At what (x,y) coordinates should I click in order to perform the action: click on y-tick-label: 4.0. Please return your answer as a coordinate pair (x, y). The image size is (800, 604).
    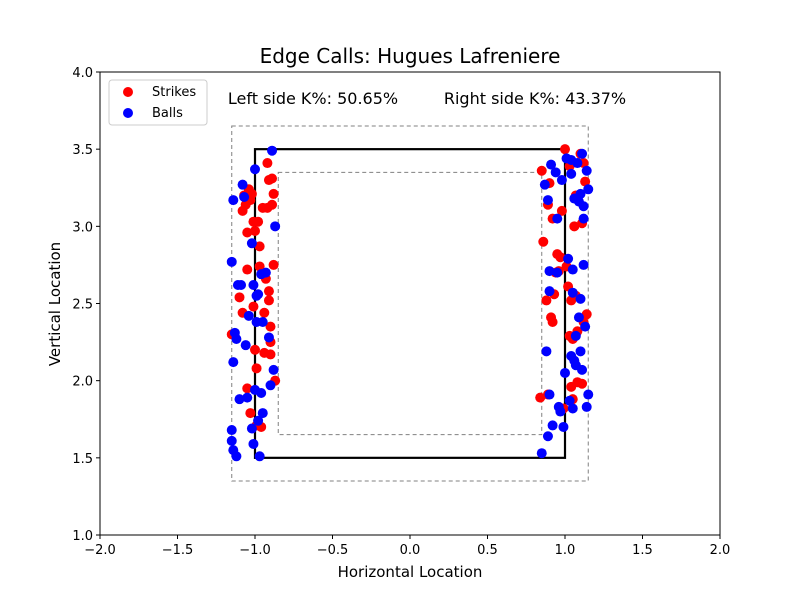
    Looking at the image, I should click on (82, 73).